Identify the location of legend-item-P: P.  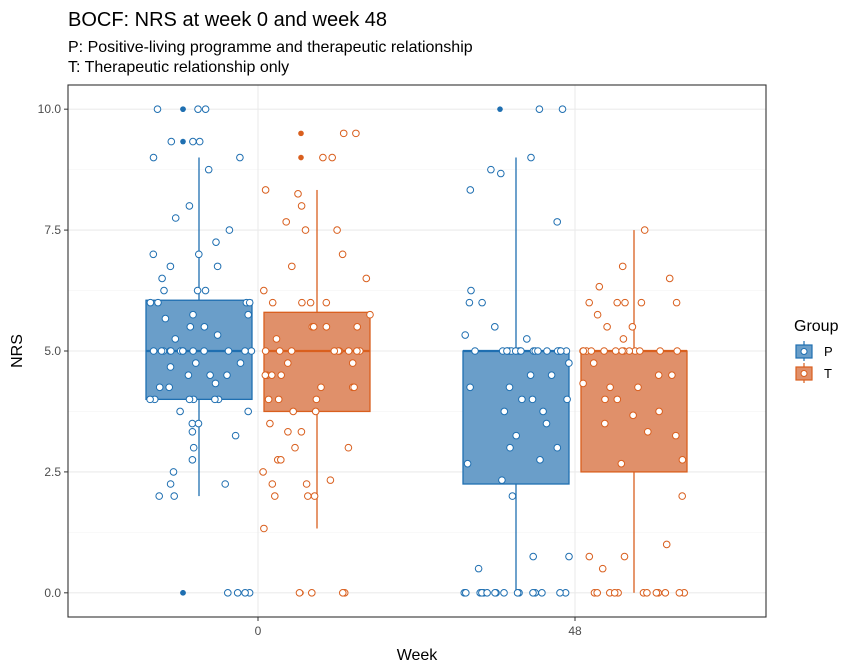
(814, 351).